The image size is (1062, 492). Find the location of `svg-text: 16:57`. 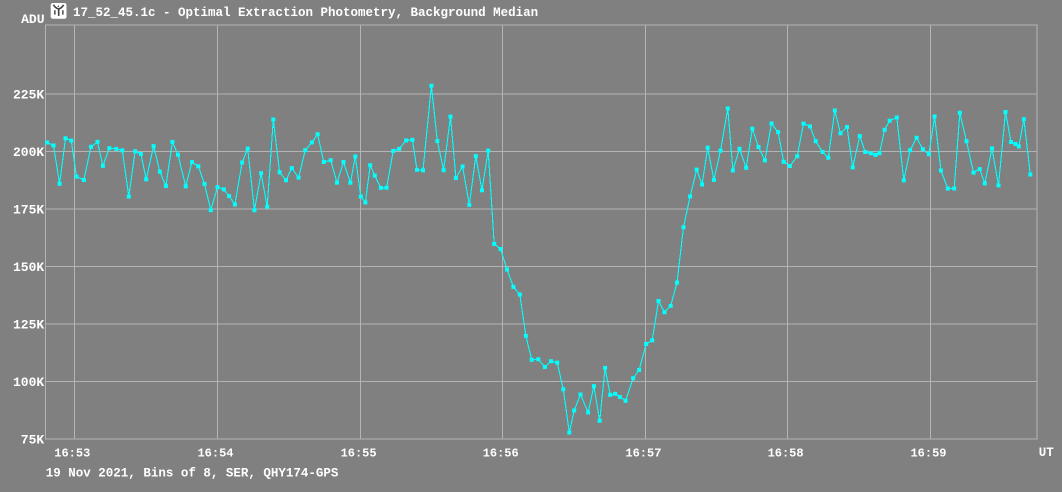

svg-text: 16:57 is located at coordinates (643, 454).